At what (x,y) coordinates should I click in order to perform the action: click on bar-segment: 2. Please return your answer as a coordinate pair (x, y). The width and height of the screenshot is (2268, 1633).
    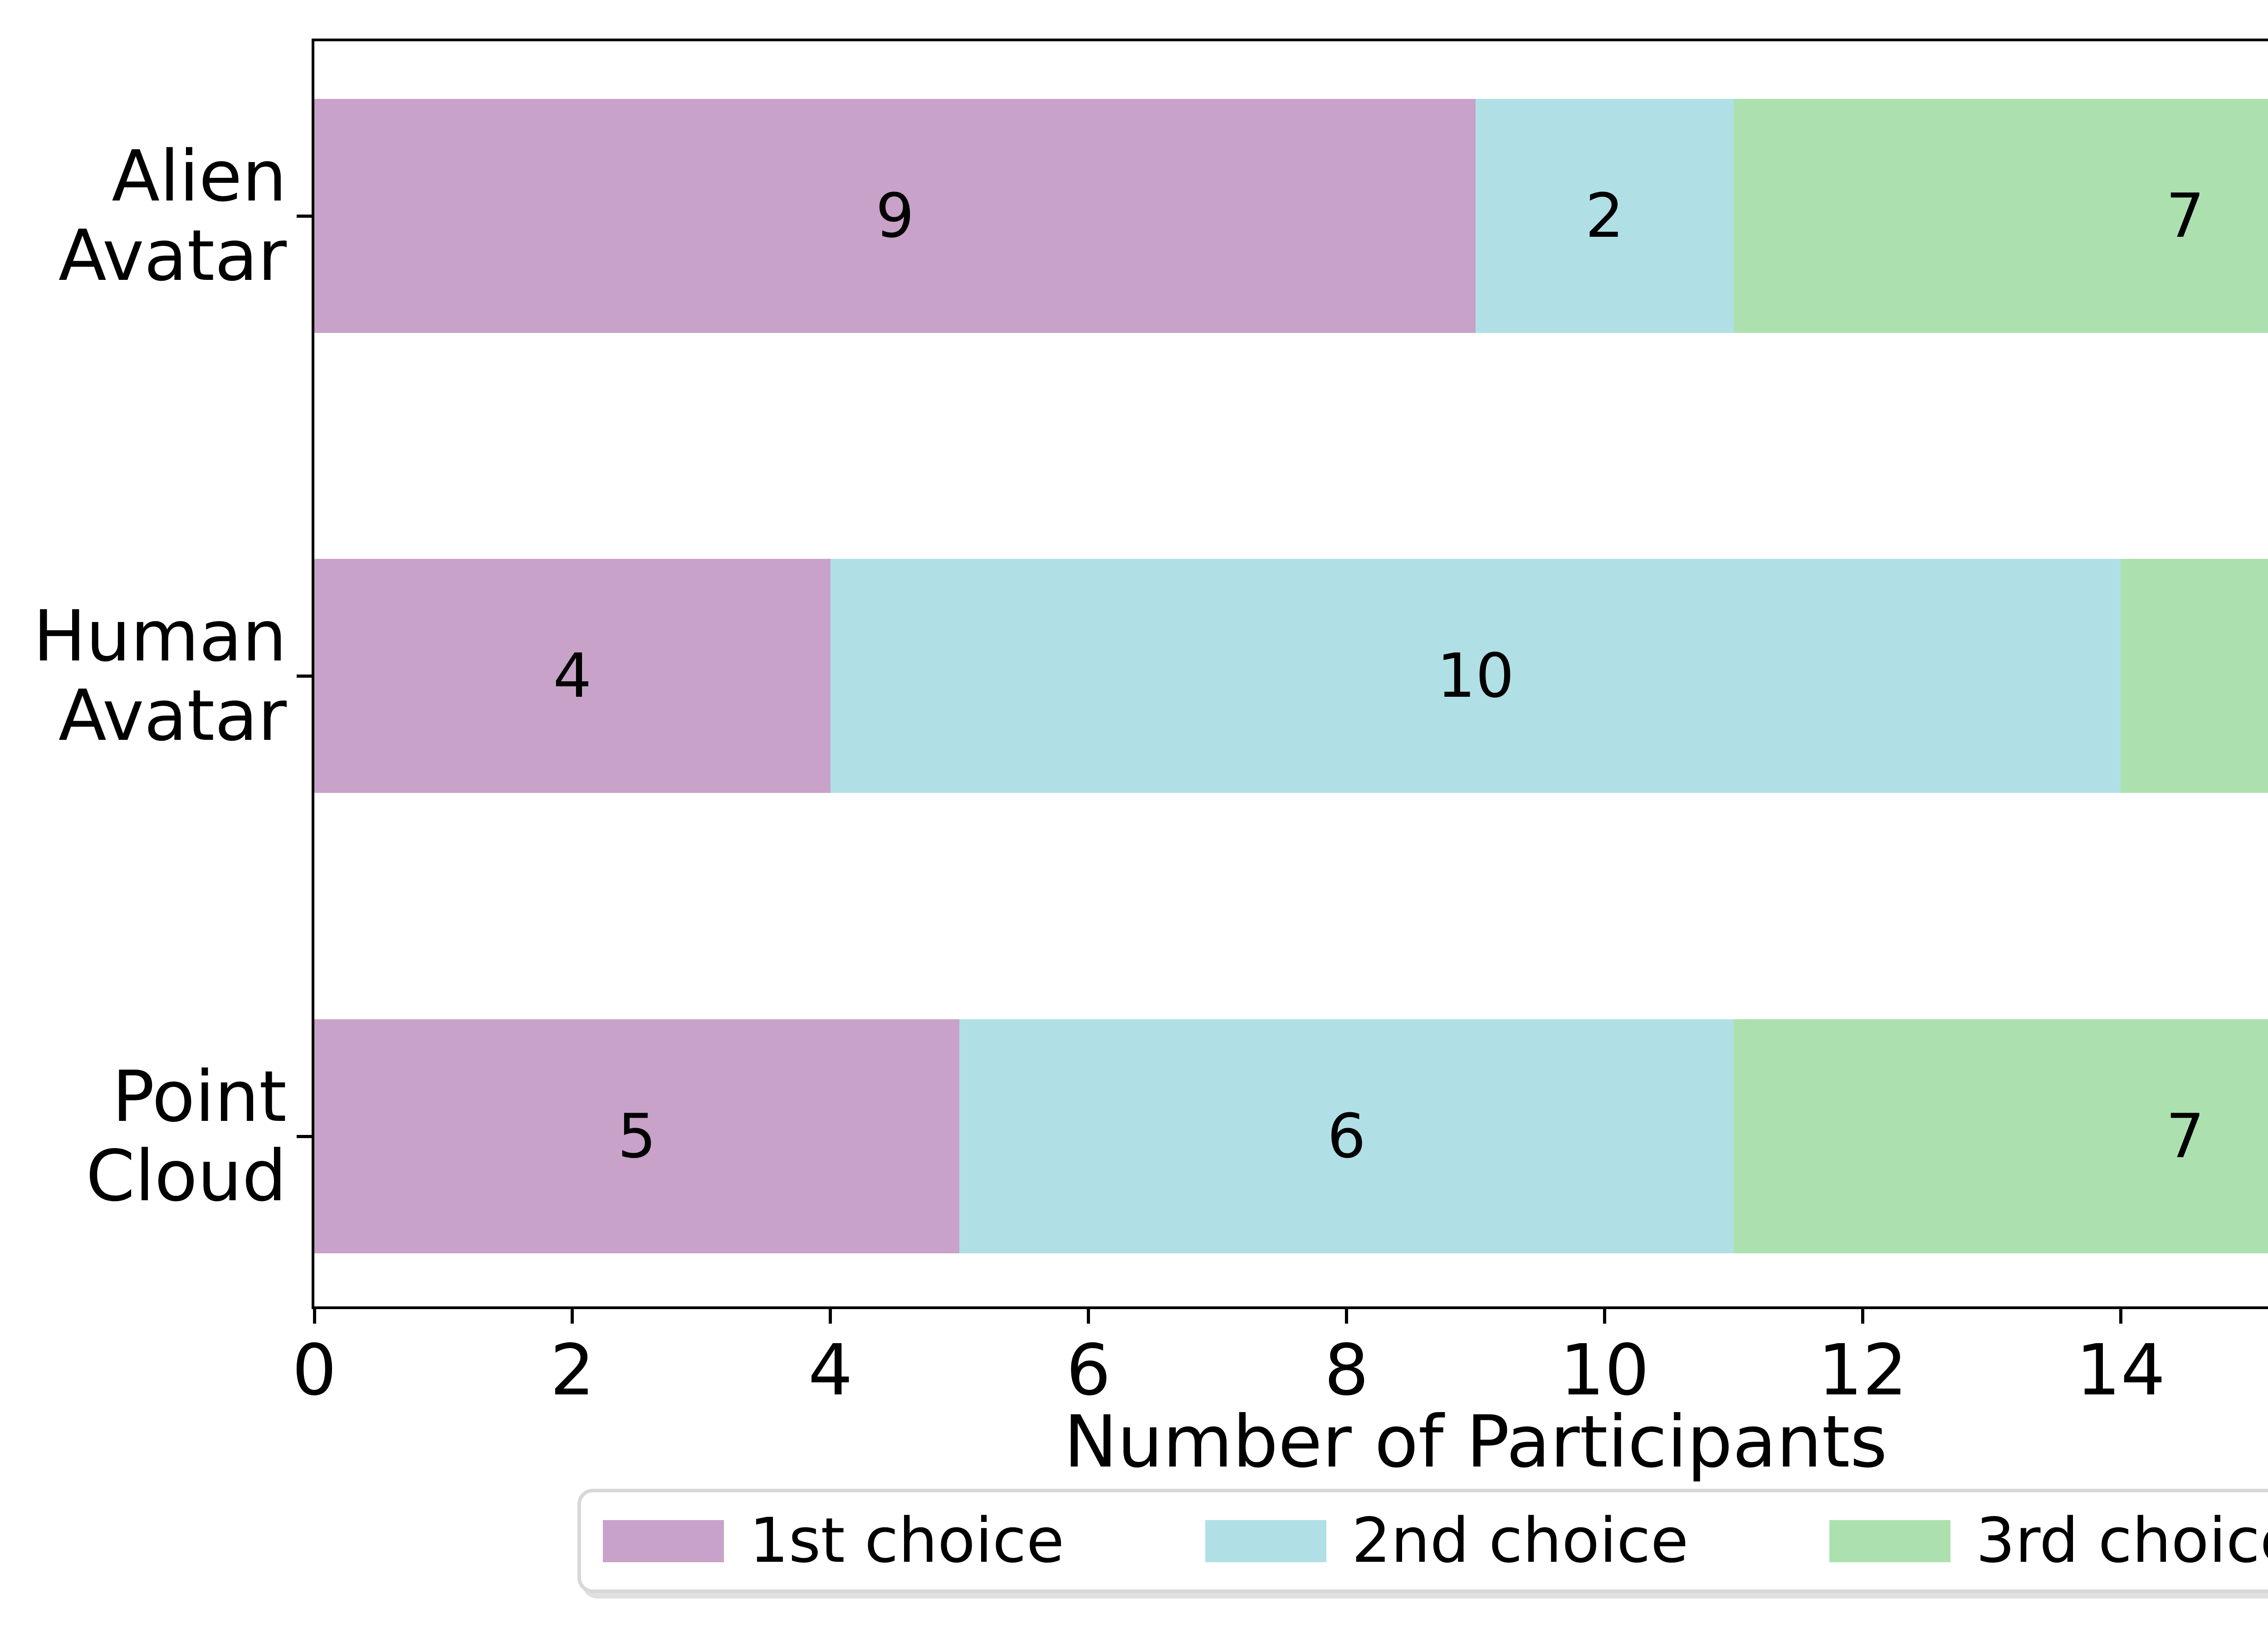
    Looking at the image, I should click on (1605, 216).